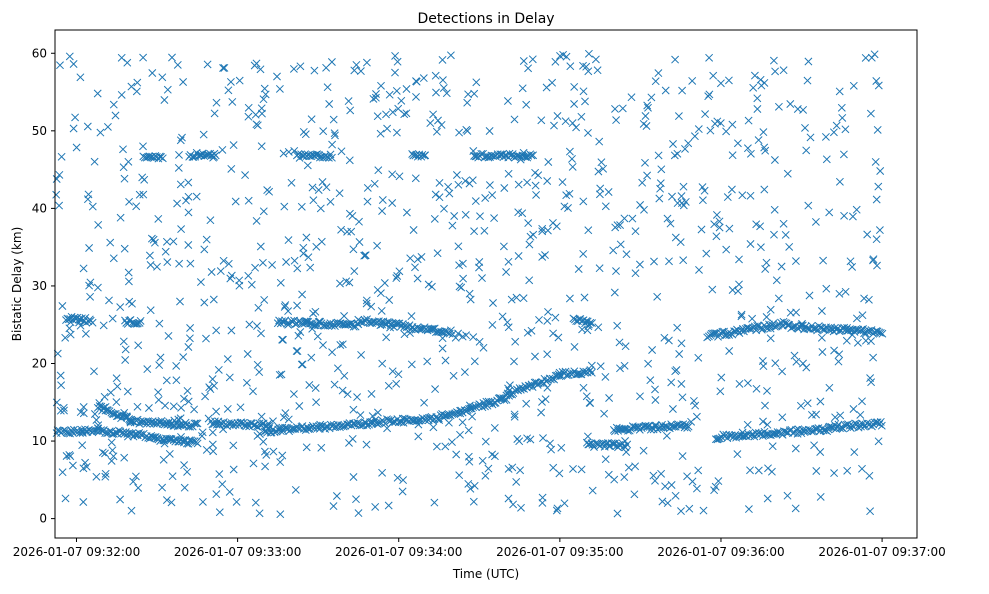 The image size is (989, 594). Describe the element at coordinates (881, 552) in the screenshot. I see `x-tick-label: 2026-01-07 09:37:00` at that location.